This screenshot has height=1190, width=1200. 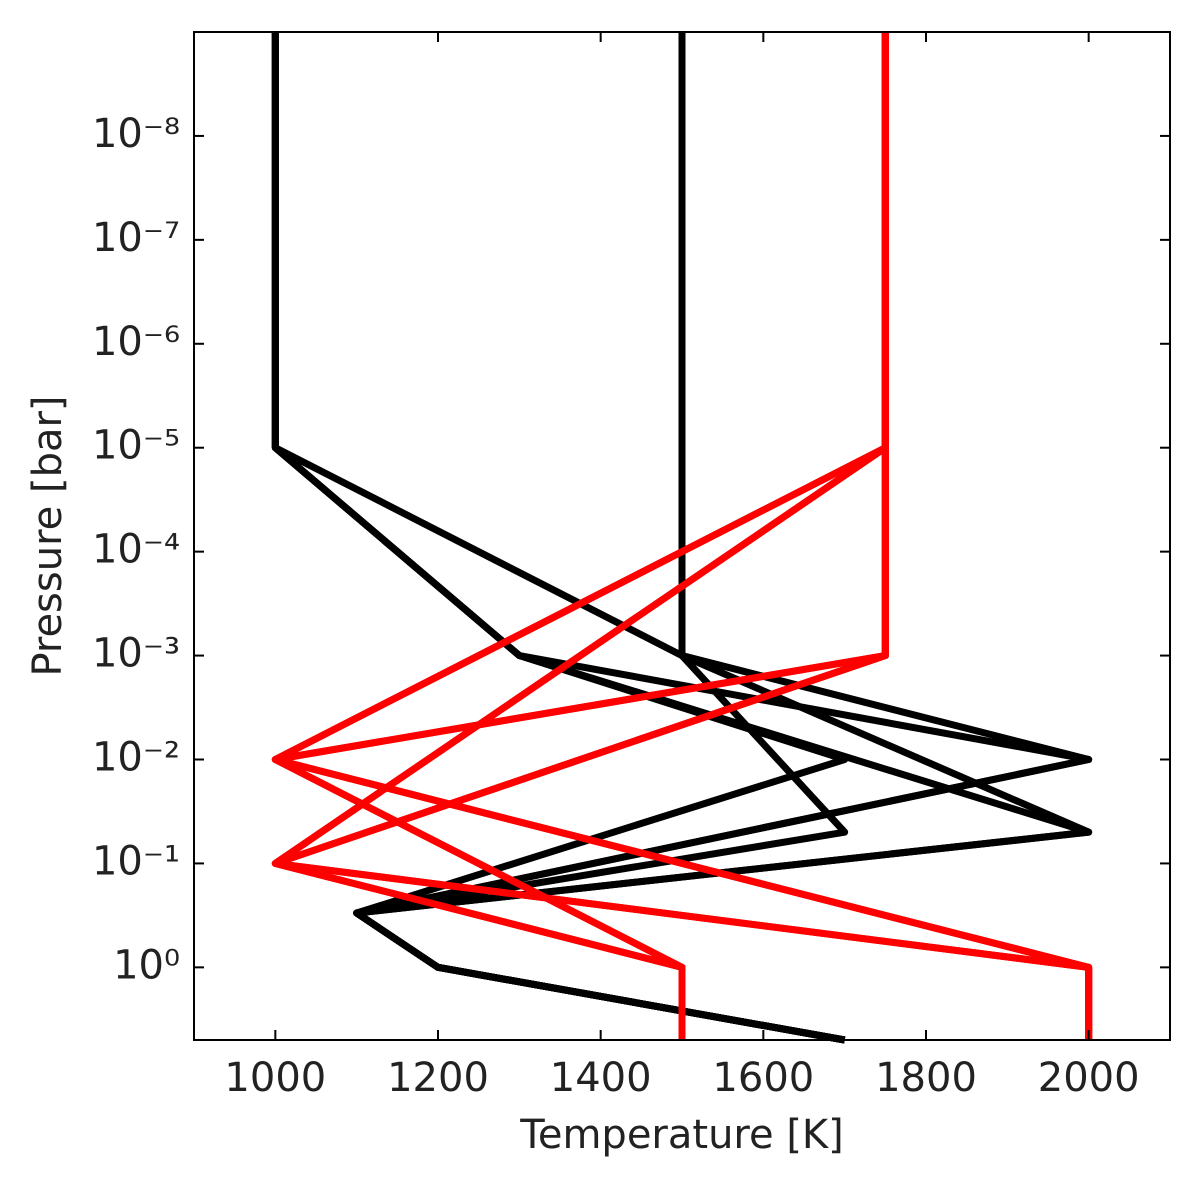 I want to click on y-tick-label: 10⁻³, so click(x=136, y=654).